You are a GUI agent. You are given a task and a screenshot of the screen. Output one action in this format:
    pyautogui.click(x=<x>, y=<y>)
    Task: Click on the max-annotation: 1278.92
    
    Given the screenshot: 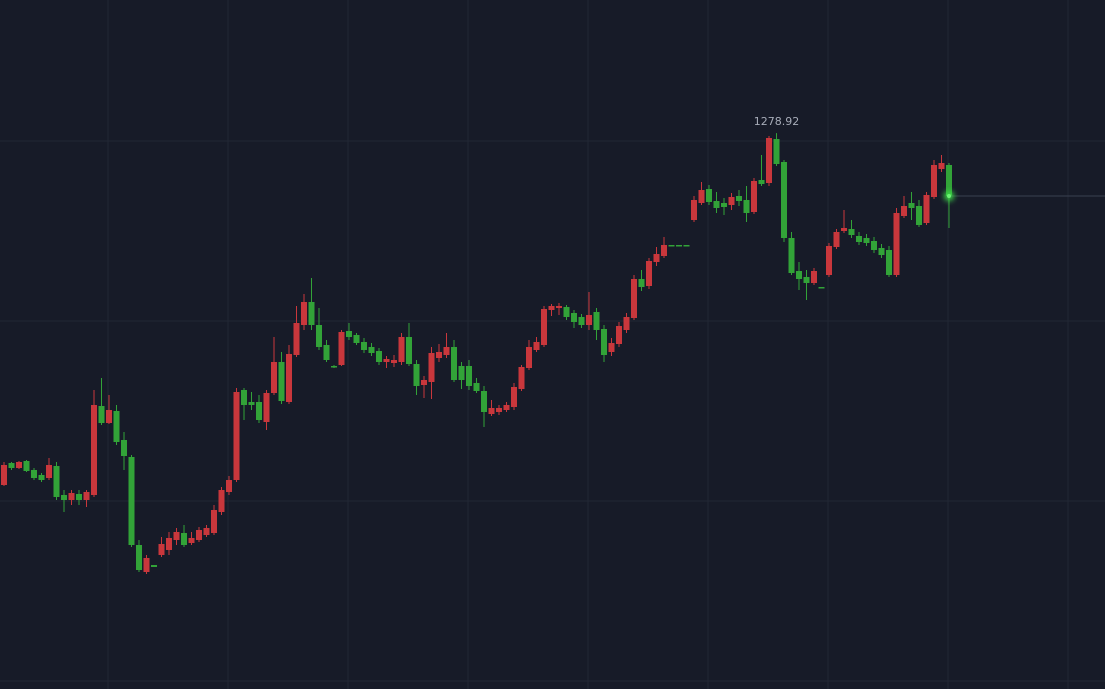 What is the action you would take?
    pyautogui.click(x=777, y=121)
    